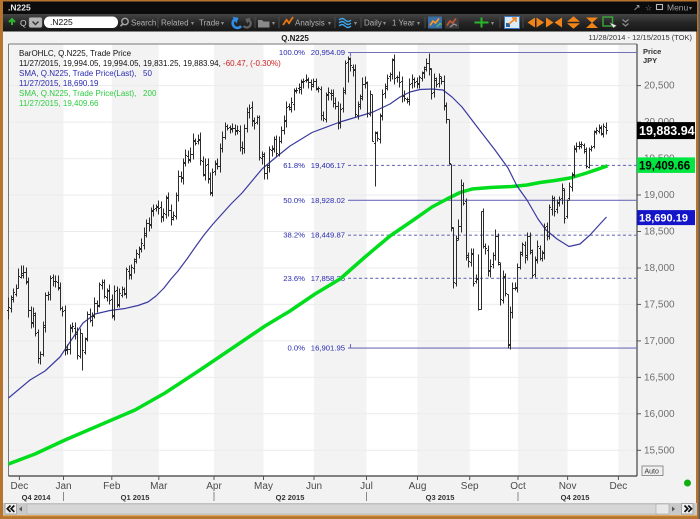 Image resolution: width=700 pixels, height=519 pixels. Describe the element at coordinates (575, 497) in the screenshot. I see `svg-text: Q4 2015` at that location.